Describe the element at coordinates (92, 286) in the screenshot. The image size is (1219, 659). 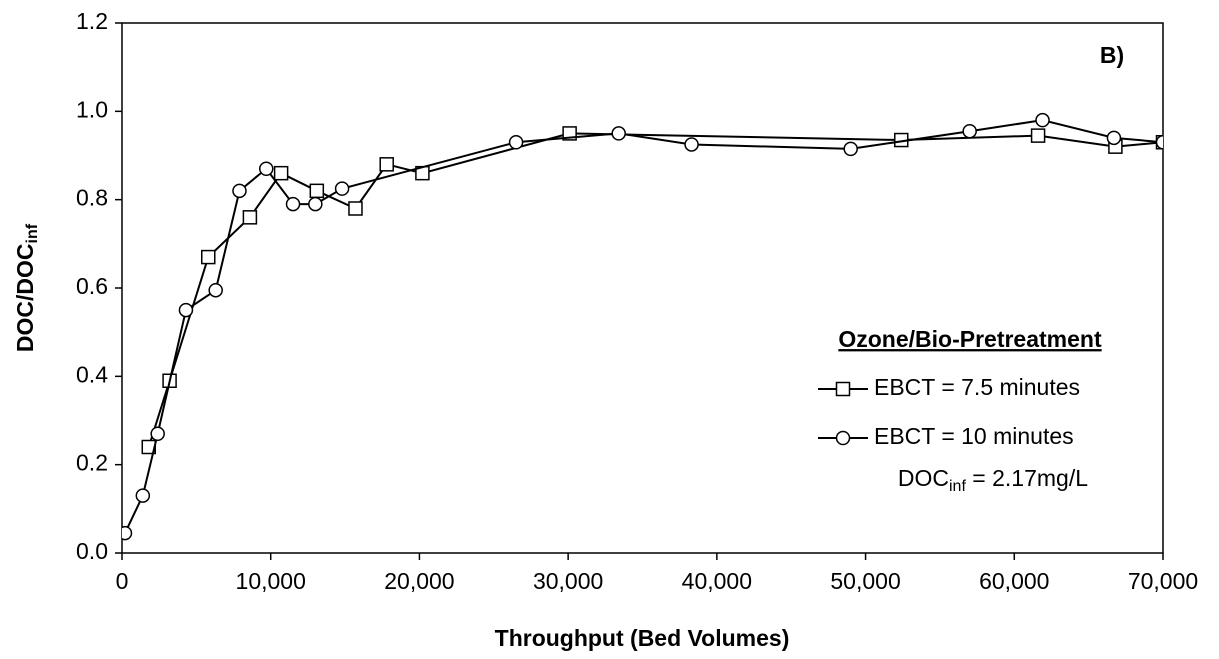
I see `y-tick-label: 0.6` at that location.